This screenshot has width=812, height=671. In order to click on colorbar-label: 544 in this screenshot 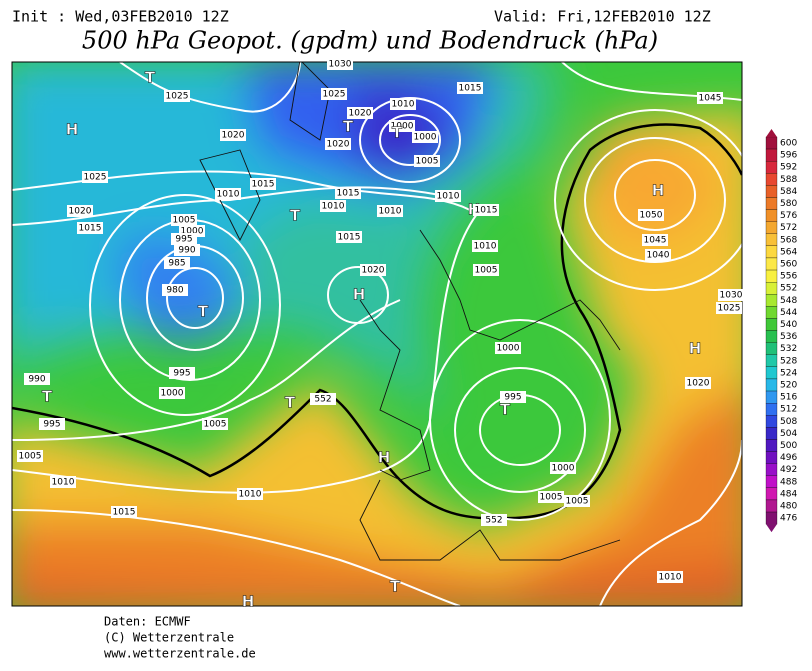, I will do `click(788, 313)`.